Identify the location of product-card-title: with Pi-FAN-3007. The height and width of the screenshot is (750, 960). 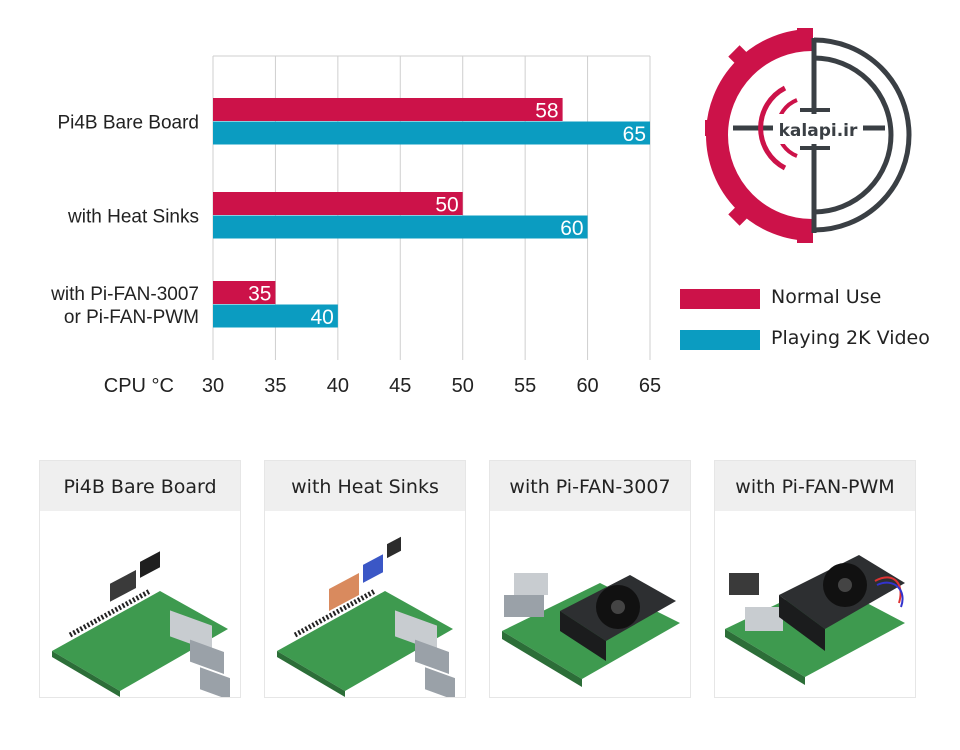
(590, 486).